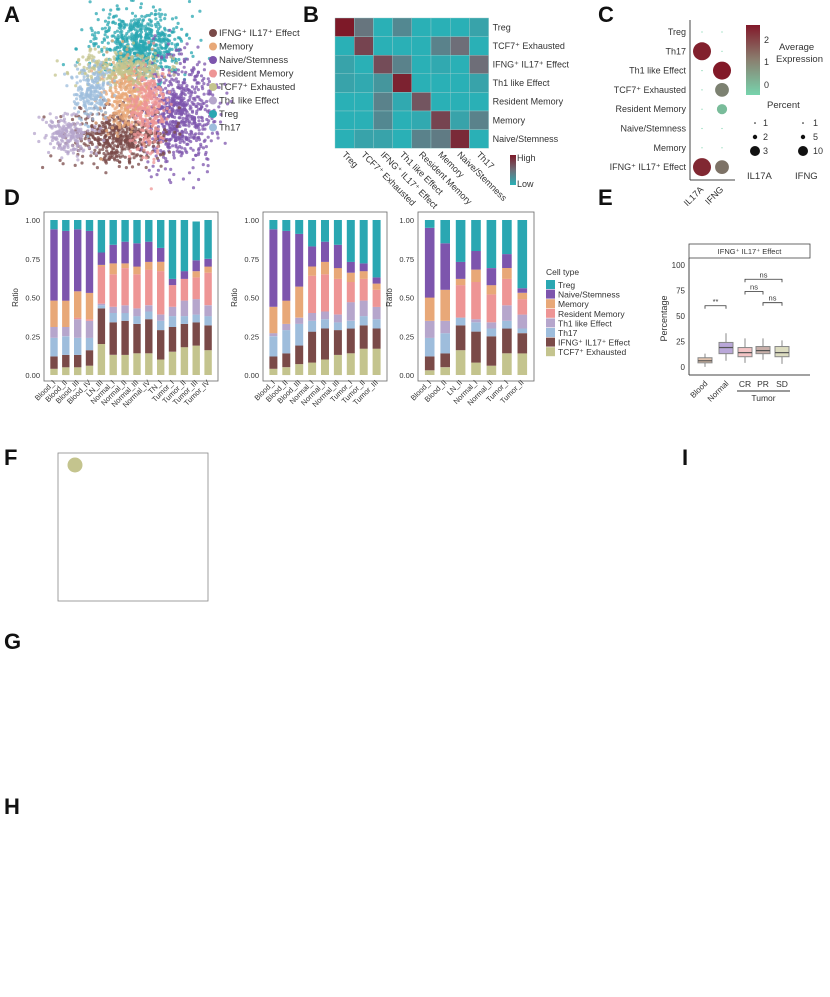 This screenshot has width=830, height=997. I want to click on legend-swatch, so click(550, 284).